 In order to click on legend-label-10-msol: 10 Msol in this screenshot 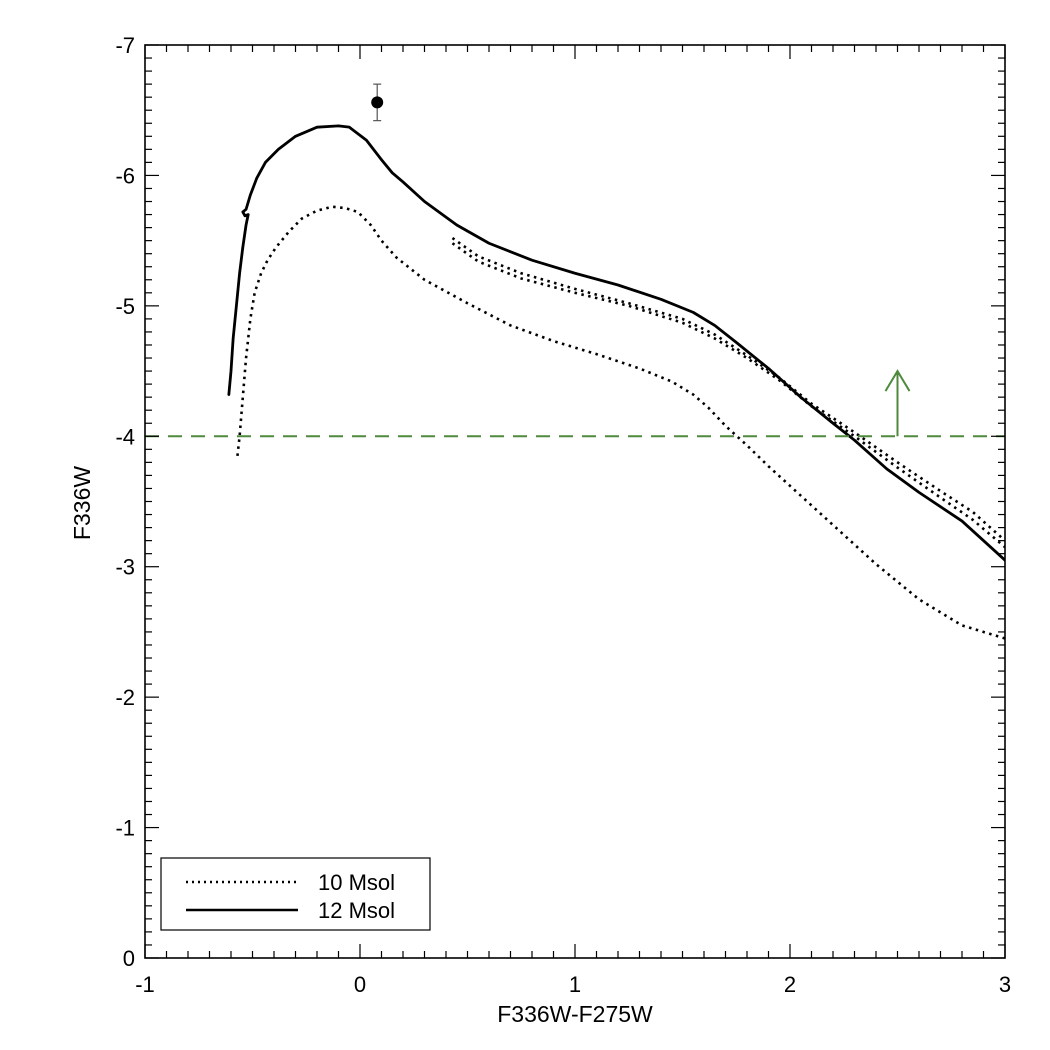, I will do `click(356, 882)`.